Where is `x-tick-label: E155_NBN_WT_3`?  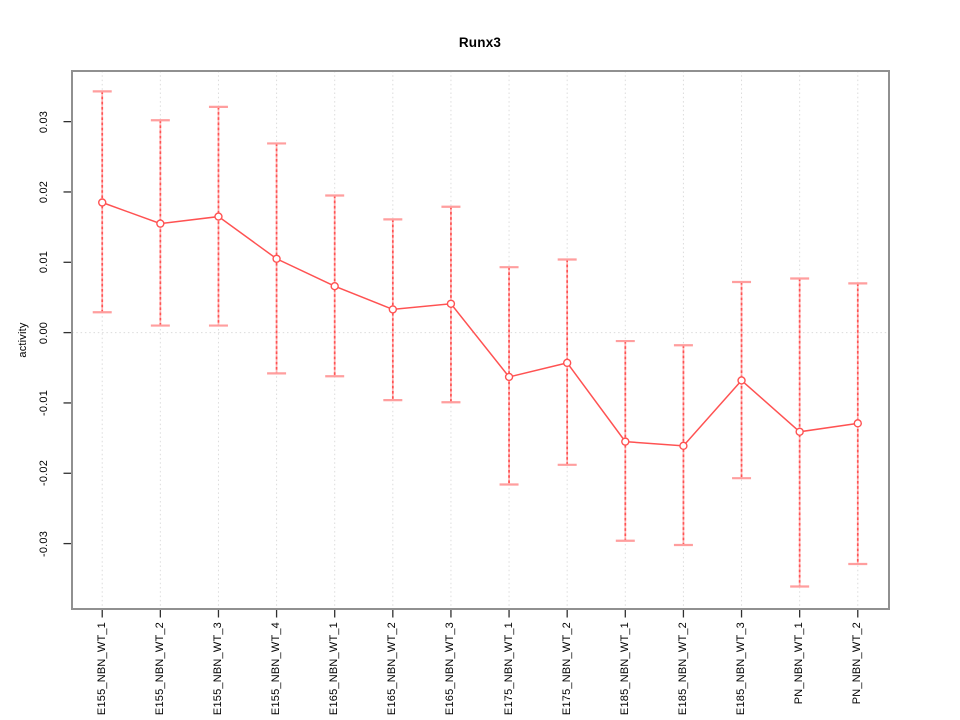 x-tick-label: E155_NBN_WT_3 is located at coordinates (217, 669).